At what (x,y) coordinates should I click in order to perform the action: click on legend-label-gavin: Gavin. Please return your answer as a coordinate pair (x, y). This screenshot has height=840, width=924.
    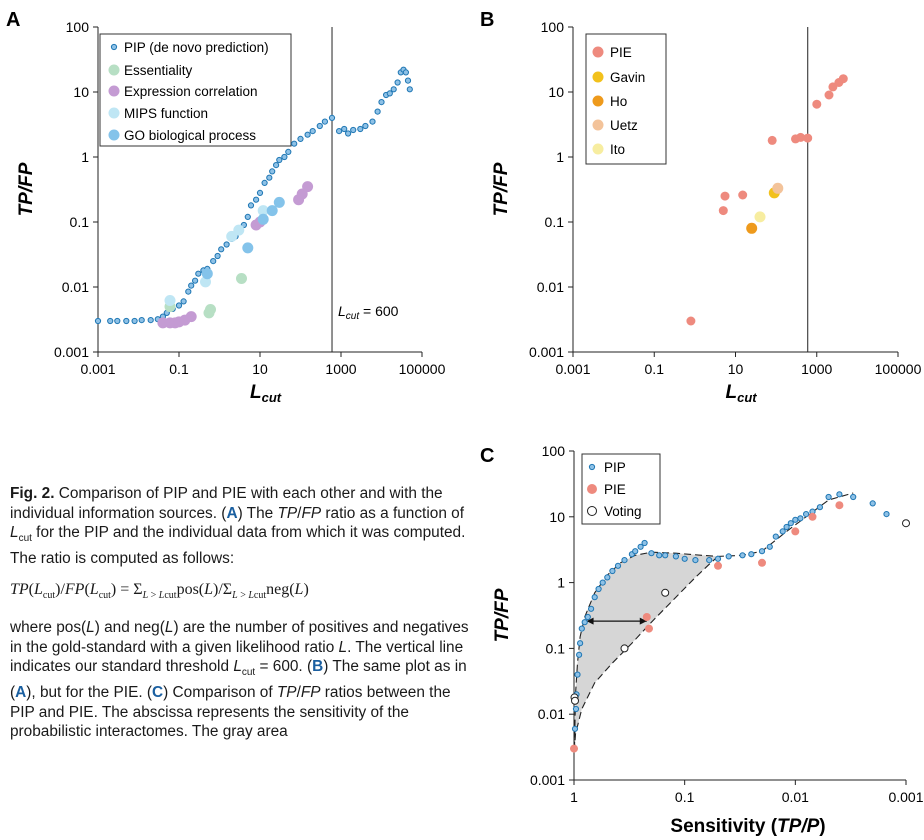
    Looking at the image, I should click on (627, 77).